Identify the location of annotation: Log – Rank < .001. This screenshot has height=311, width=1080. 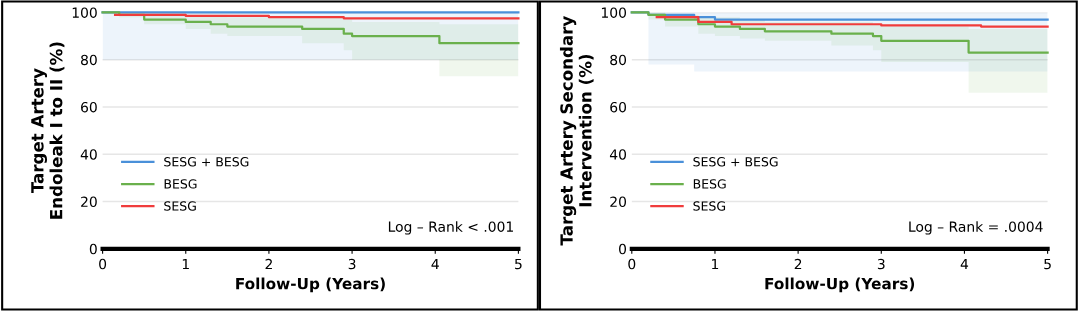
(450, 228).